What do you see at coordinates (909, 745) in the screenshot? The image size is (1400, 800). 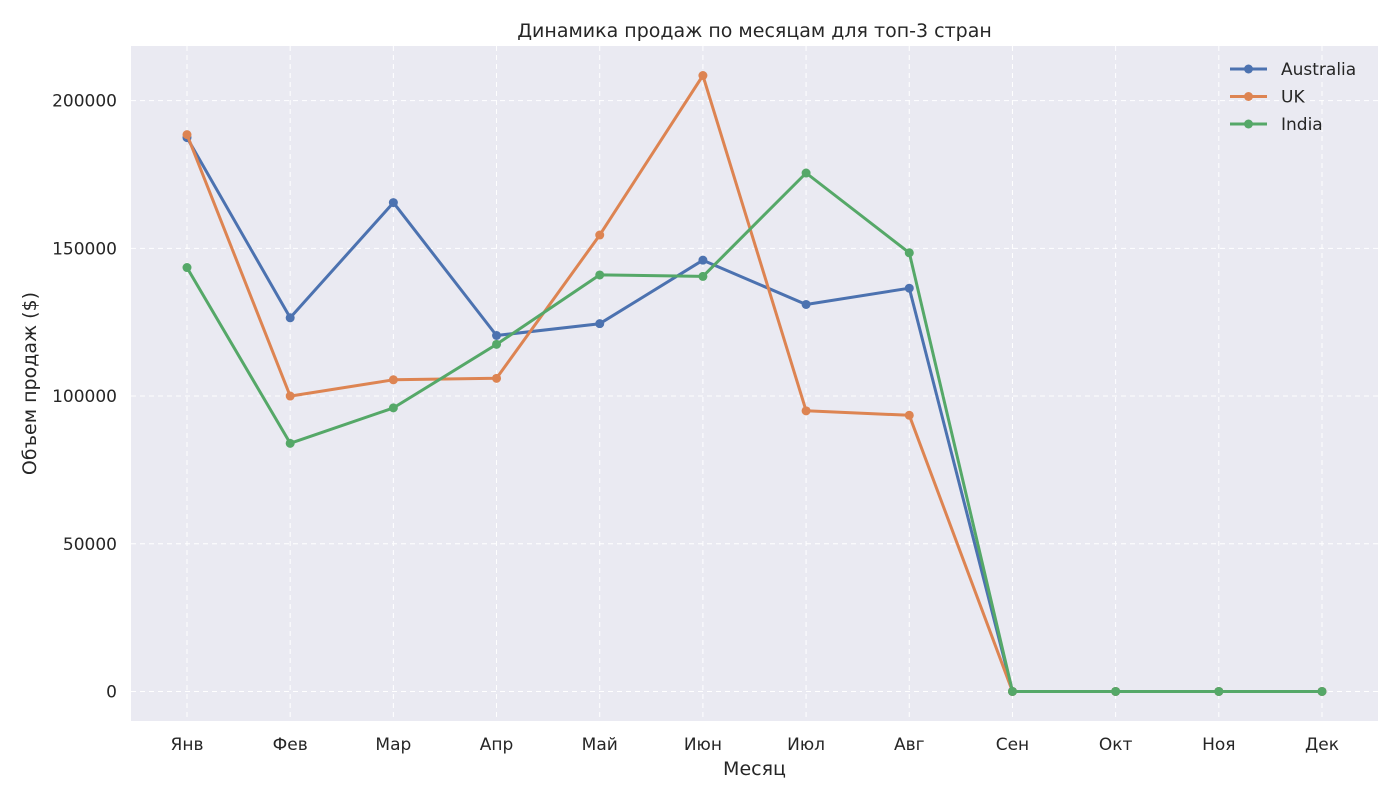 I see `x-tick-label: Авг` at bounding box center [909, 745].